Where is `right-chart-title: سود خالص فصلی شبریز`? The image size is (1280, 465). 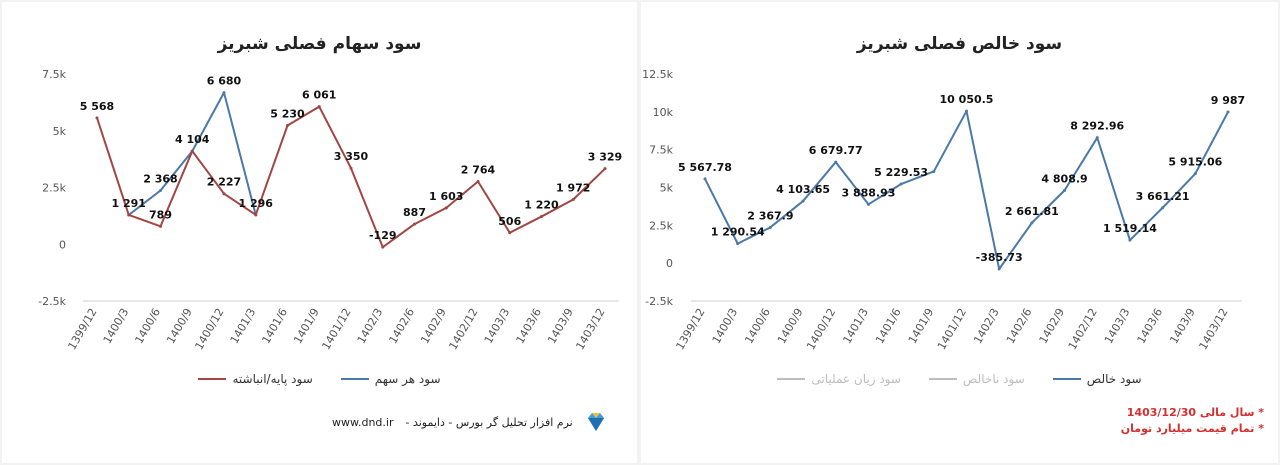
right-chart-title: سود خالص فصلی شبریز is located at coordinates (959, 44).